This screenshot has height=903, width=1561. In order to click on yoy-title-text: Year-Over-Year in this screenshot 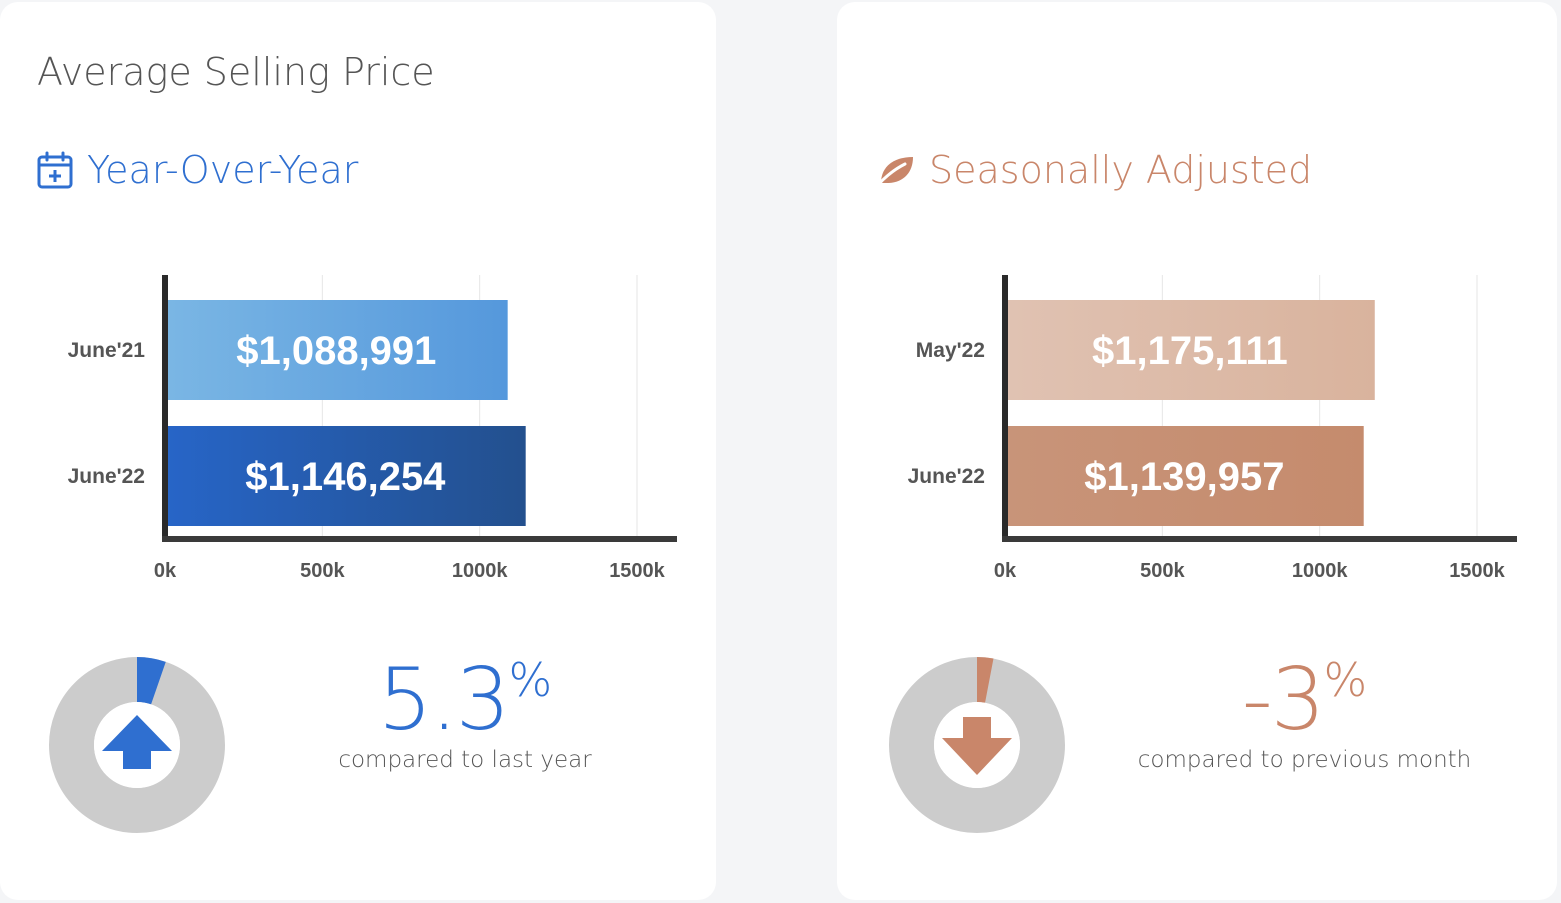, I will do `click(223, 170)`.